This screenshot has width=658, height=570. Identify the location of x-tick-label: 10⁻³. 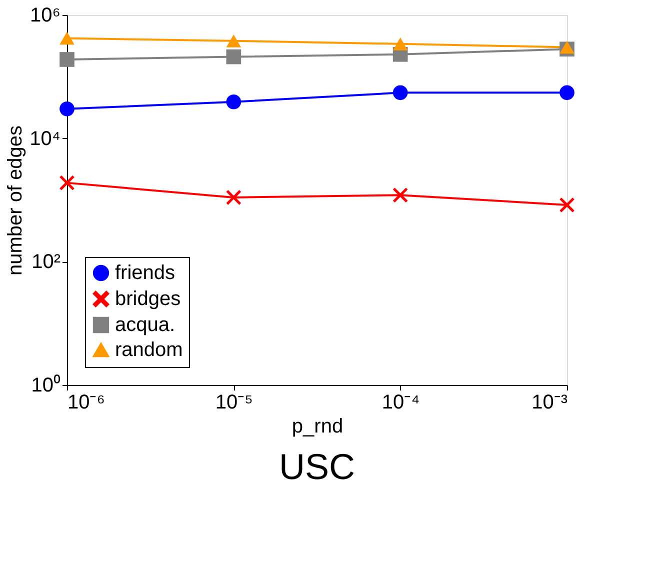
(550, 403).